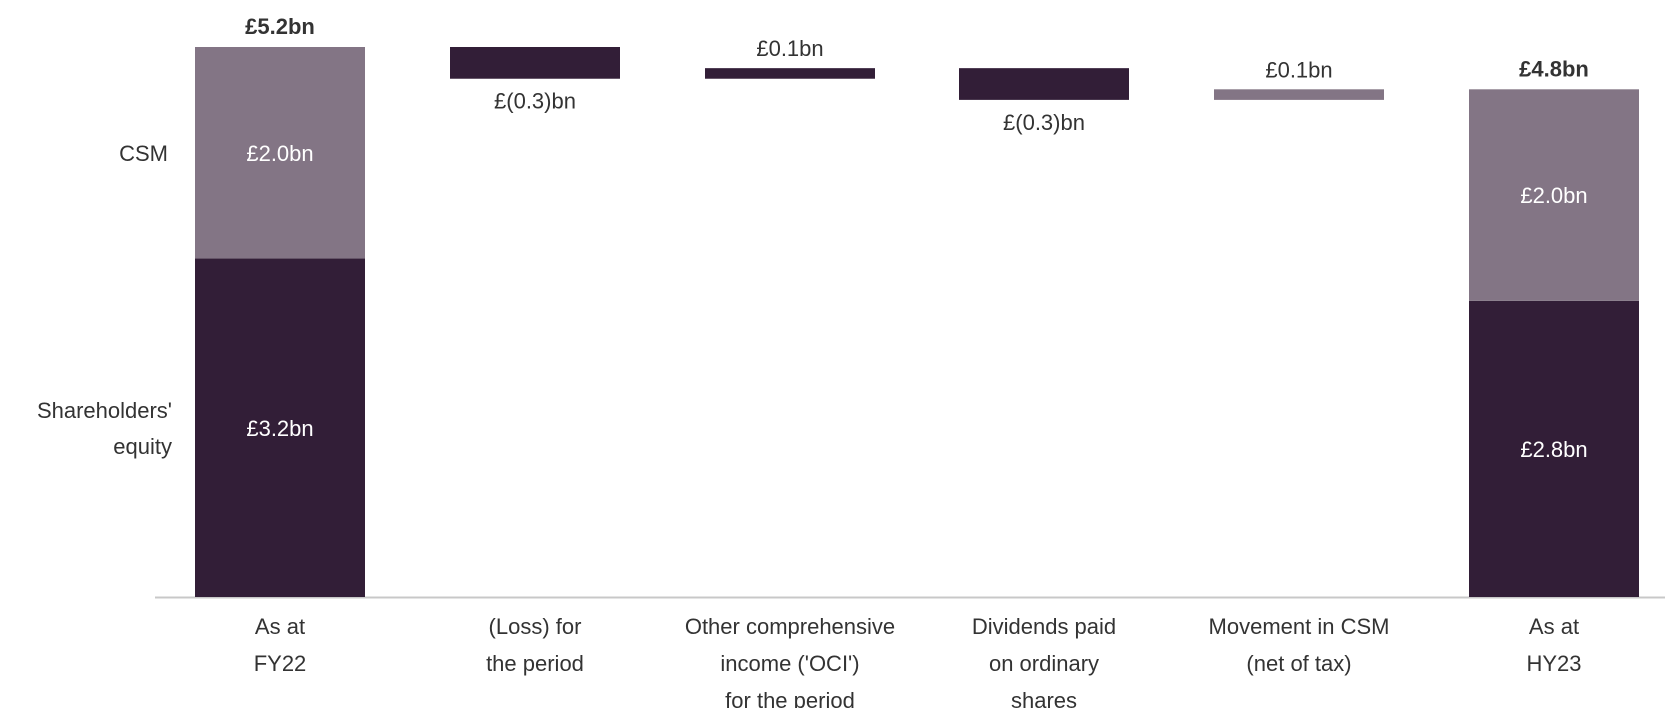  What do you see at coordinates (1553, 663) in the screenshot?
I see `category-label: HY23` at bounding box center [1553, 663].